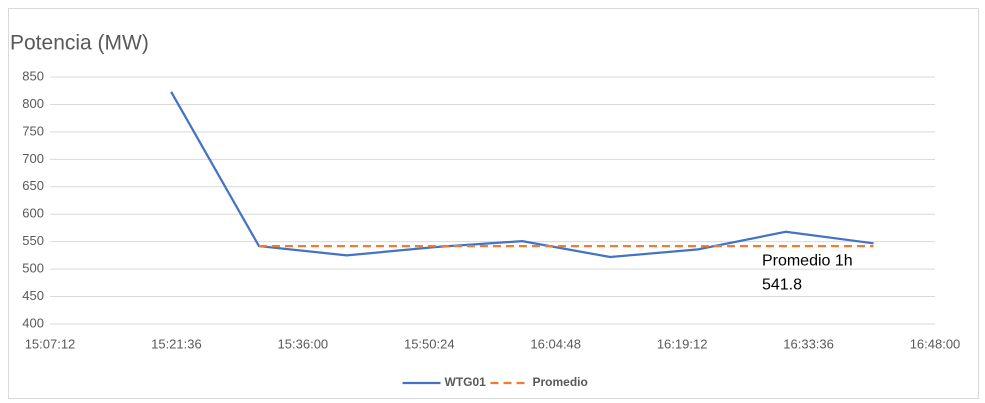 This screenshot has height=403, width=985. Describe the element at coordinates (33, 130) in the screenshot. I see `y-tick-label: 750` at that location.